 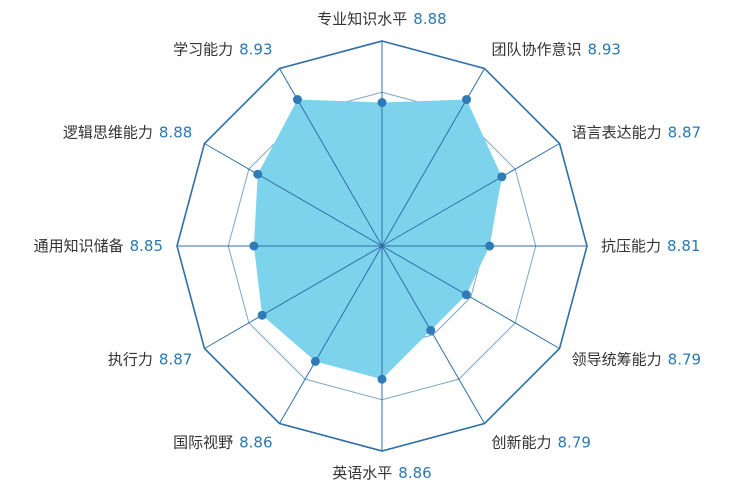 I want to click on axis-label: 语言表达能力 8.87, so click(x=636, y=132).